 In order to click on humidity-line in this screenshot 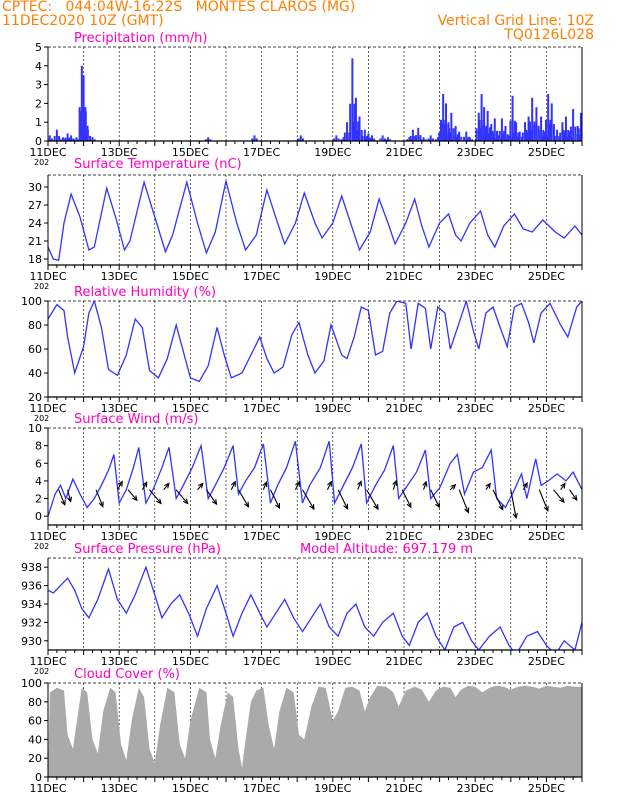, I will do `click(315, 342)`.